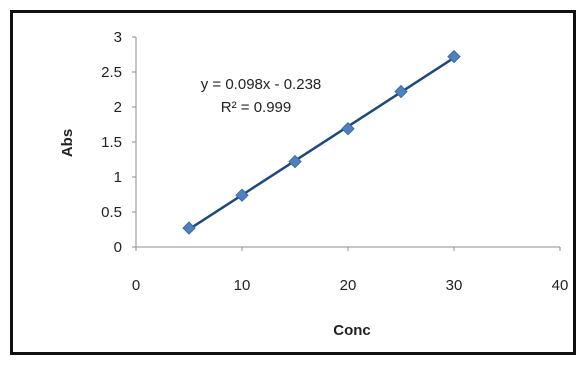  I want to click on x-tick-label: 30, so click(454, 285).